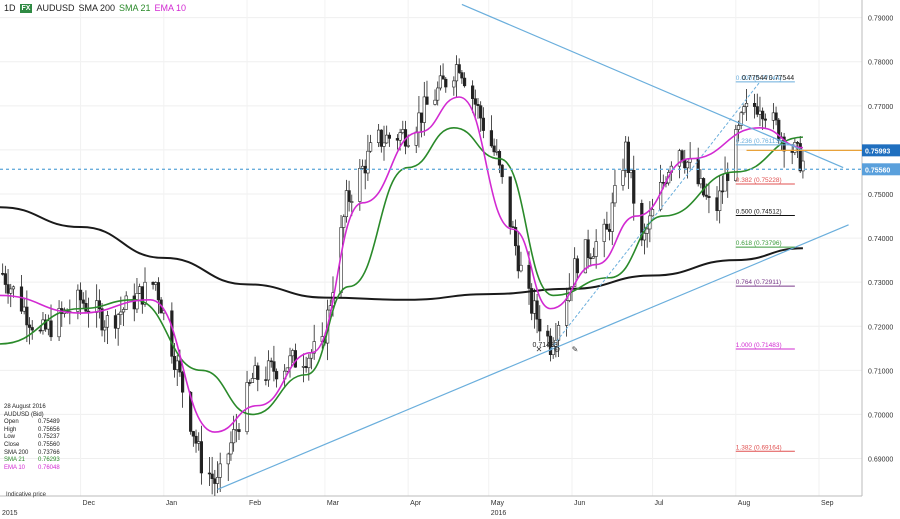 The image size is (900, 519). Describe the element at coordinates (170, 8) in the screenshot. I see `ema10-legend: EMA 10` at that location.